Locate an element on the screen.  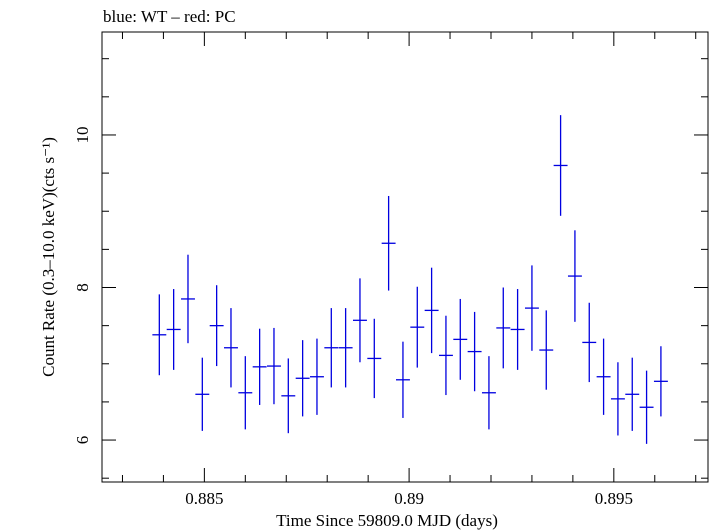
y-tick-label: 8 is located at coordinates (82, 287).